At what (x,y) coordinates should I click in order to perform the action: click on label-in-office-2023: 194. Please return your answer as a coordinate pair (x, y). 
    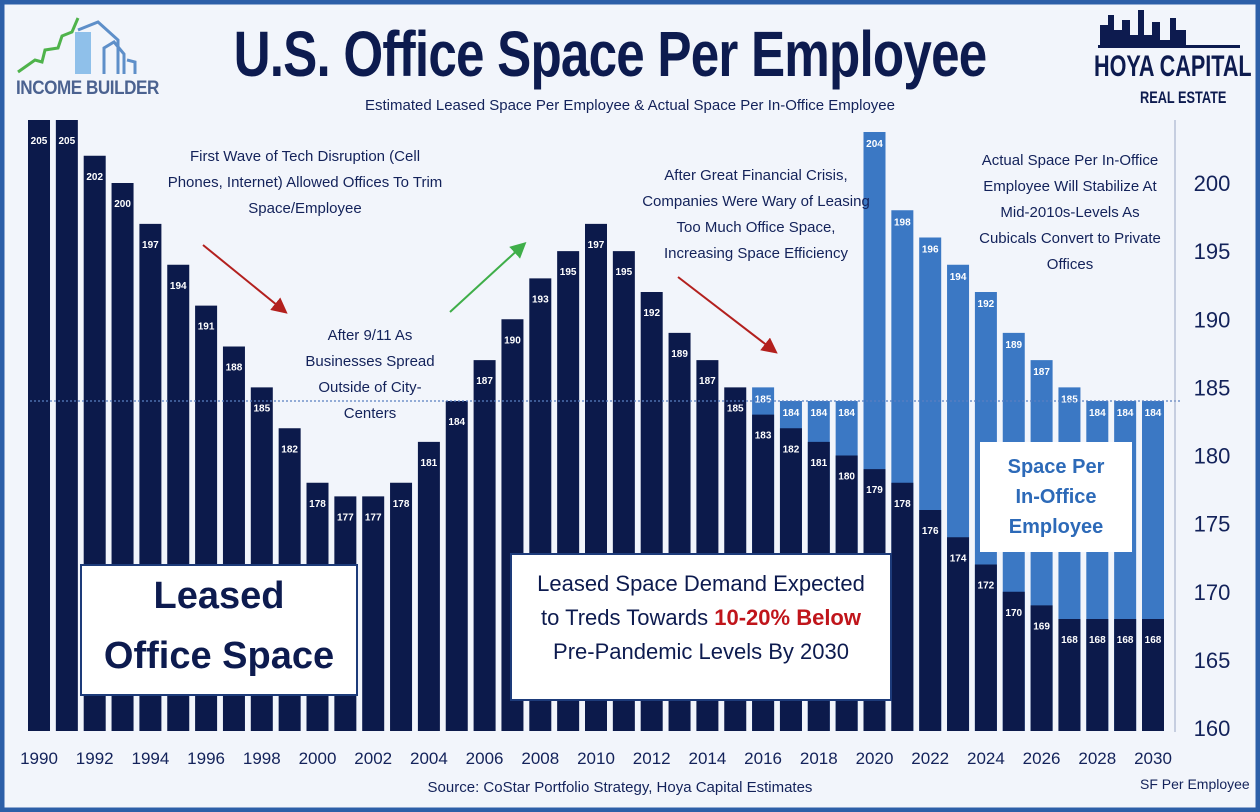
    Looking at the image, I should click on (958, 277).